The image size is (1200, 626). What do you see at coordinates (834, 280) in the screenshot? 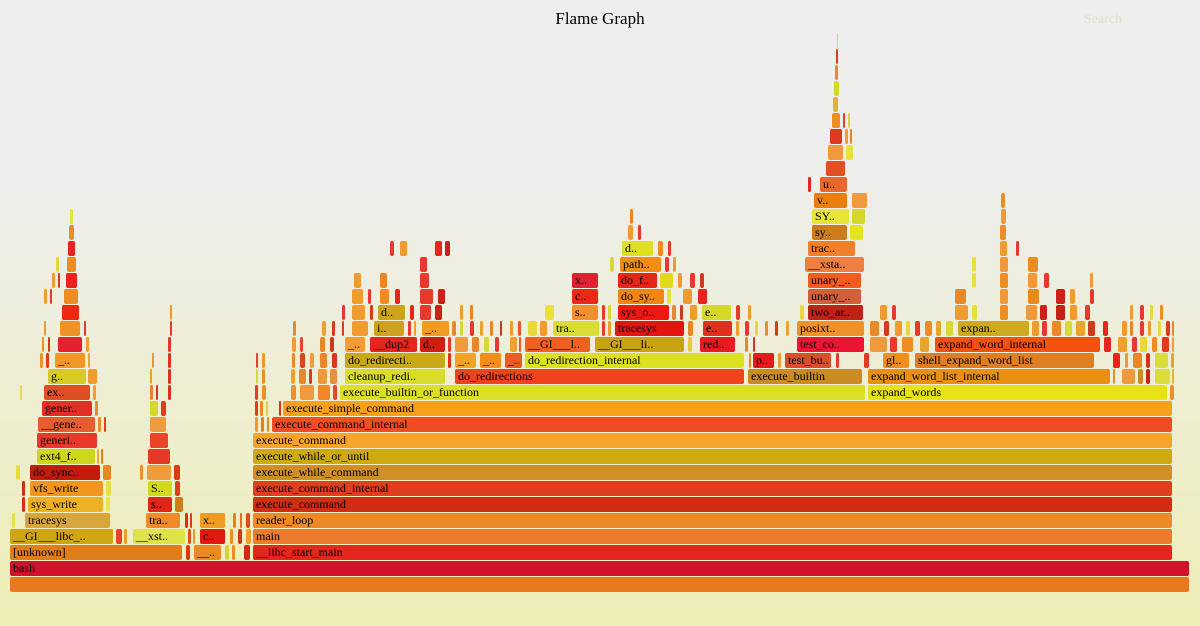
I see `frame-unary: unary_..` at bounding box center [834, 280].